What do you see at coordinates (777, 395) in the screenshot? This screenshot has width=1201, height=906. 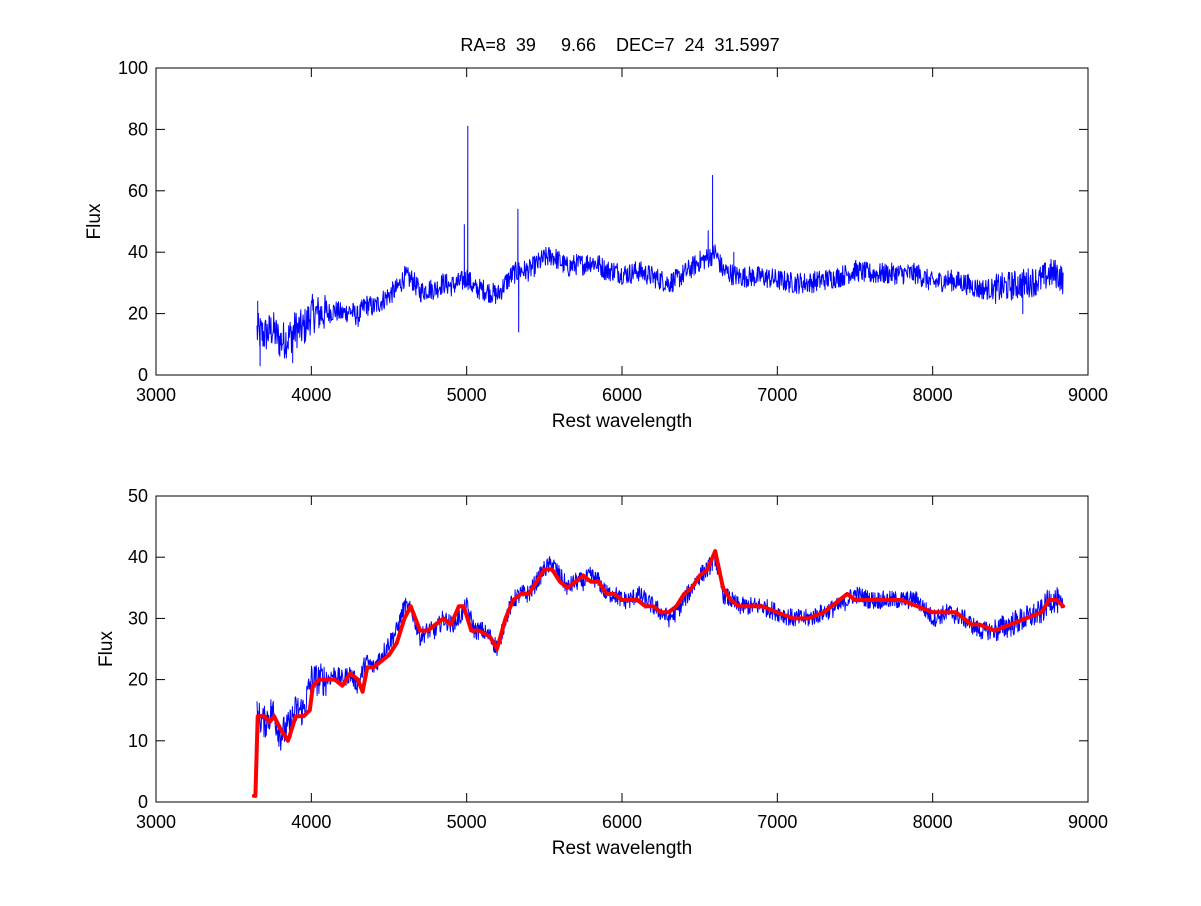 I see `top-xtick-label: 7000` at bounding box center [777, 395].